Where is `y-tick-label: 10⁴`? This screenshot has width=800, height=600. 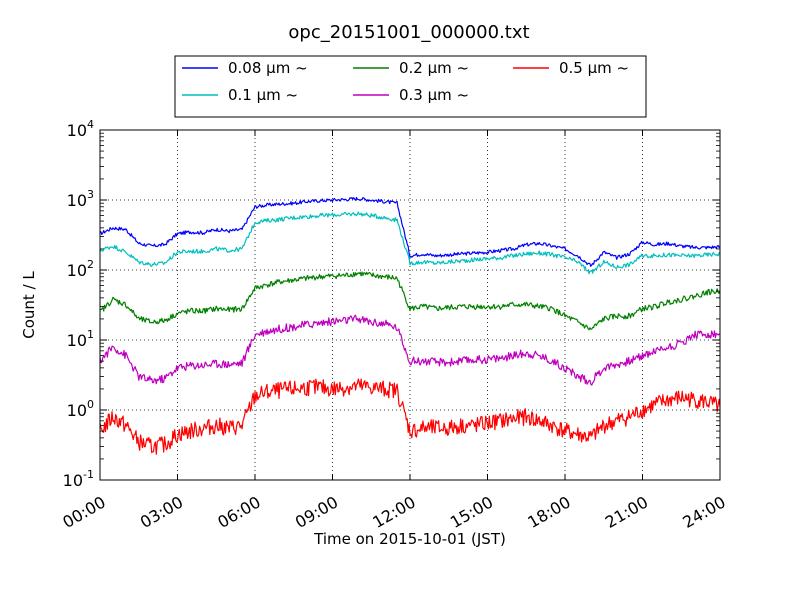 y-tick-label: 10⁴ is located at coordinates (80, 129).